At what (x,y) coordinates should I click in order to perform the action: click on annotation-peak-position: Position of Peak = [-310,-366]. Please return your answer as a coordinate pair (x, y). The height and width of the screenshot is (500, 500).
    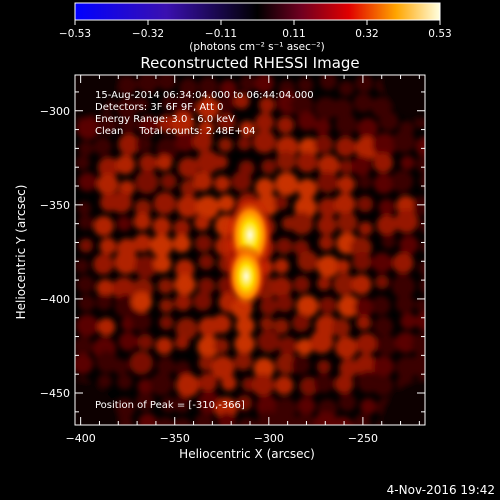
    Looking at the image, I should click on (170, 405).